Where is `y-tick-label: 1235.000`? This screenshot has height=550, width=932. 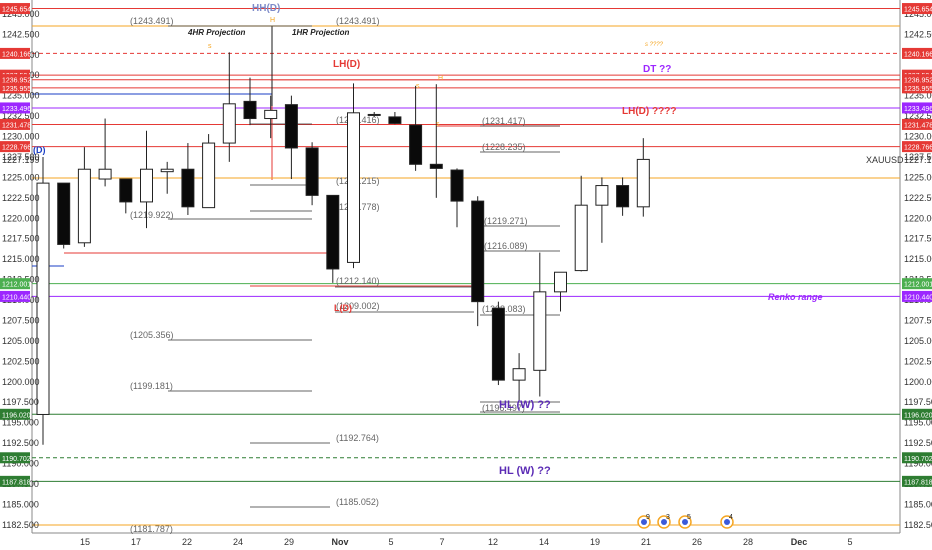 y-tick-label: 1235.000 is located at coordinates (918, 96).